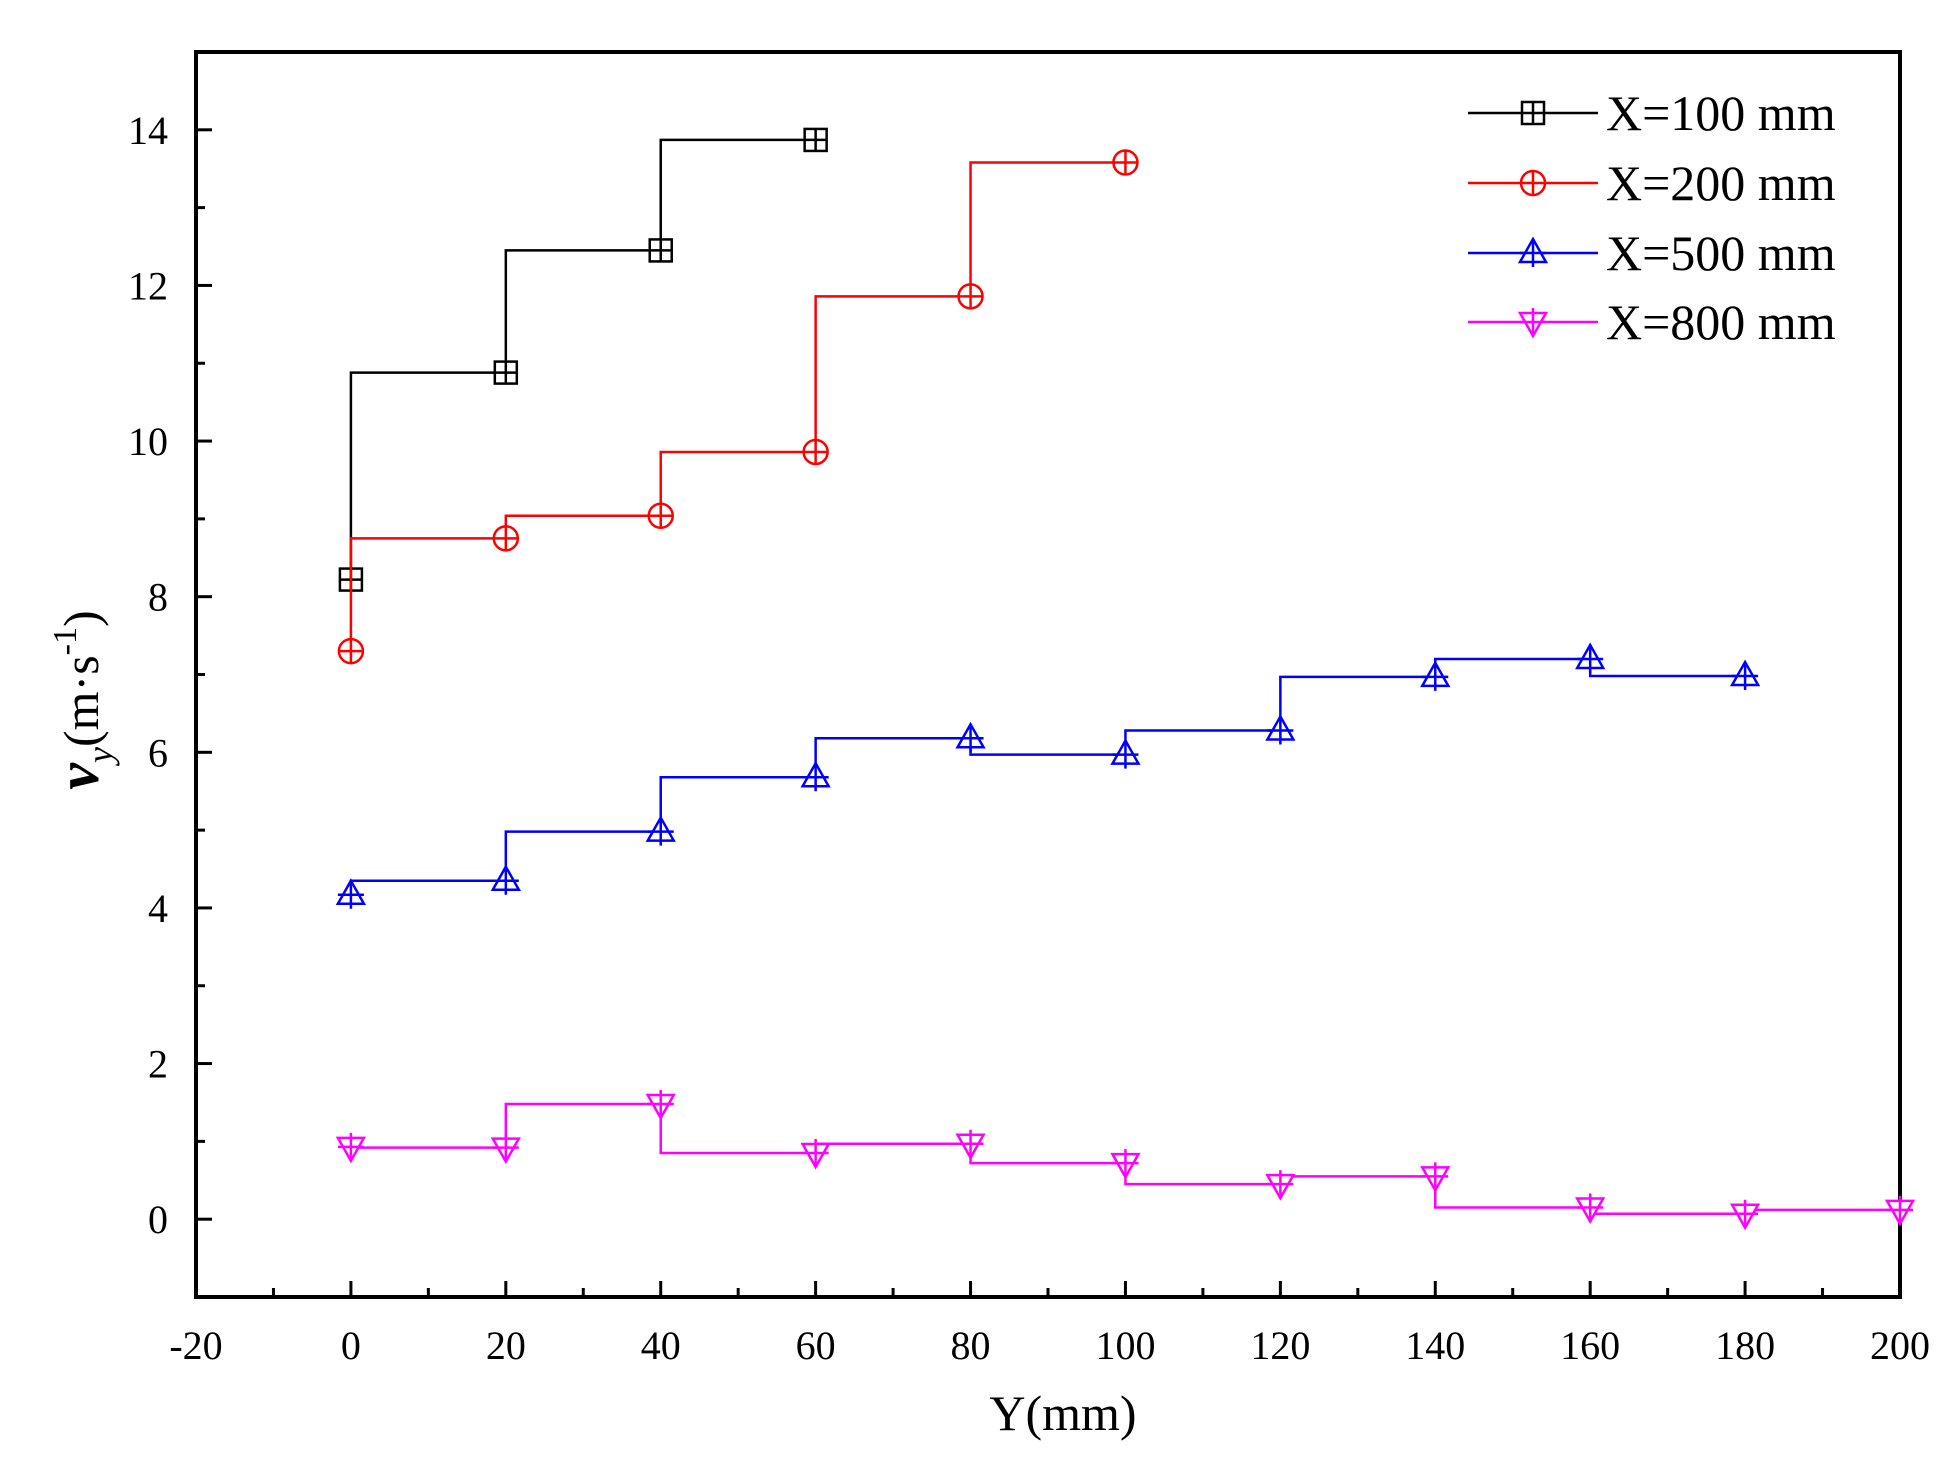 This screenshot has width=1954, height=1469. What do you see at coordinates (1590, 1345) in the screenshot?
I see `x-tick-label: 160` at bounding box center [1590, 1345].